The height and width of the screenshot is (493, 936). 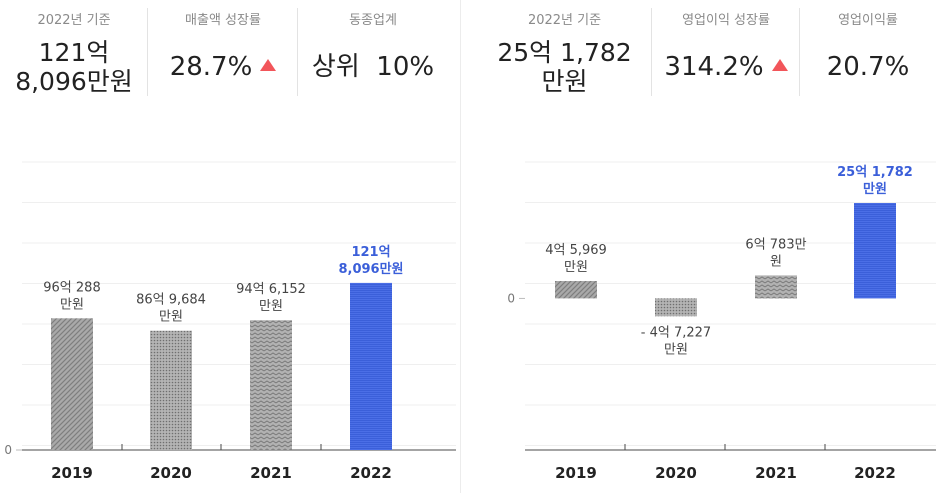 What do you see at coordinates (564, 20) in the screenshot?
I see `profit-base-label: 2022년 기준` at bounding box center [564, 20].